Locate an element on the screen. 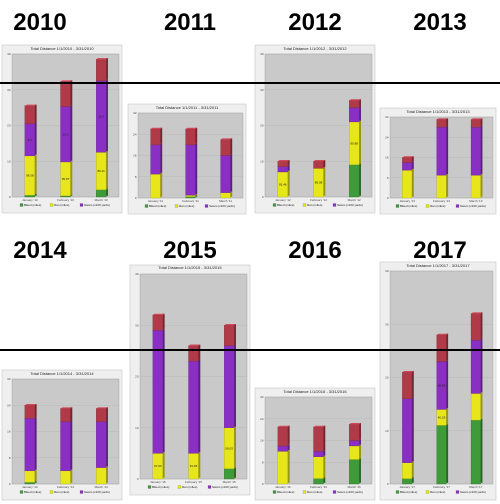 The width and height of the screenshot is (500, 504). chart-title: Total Distance 1/1/2015 - 3/31/2015 is located at coordinates (190, 267).